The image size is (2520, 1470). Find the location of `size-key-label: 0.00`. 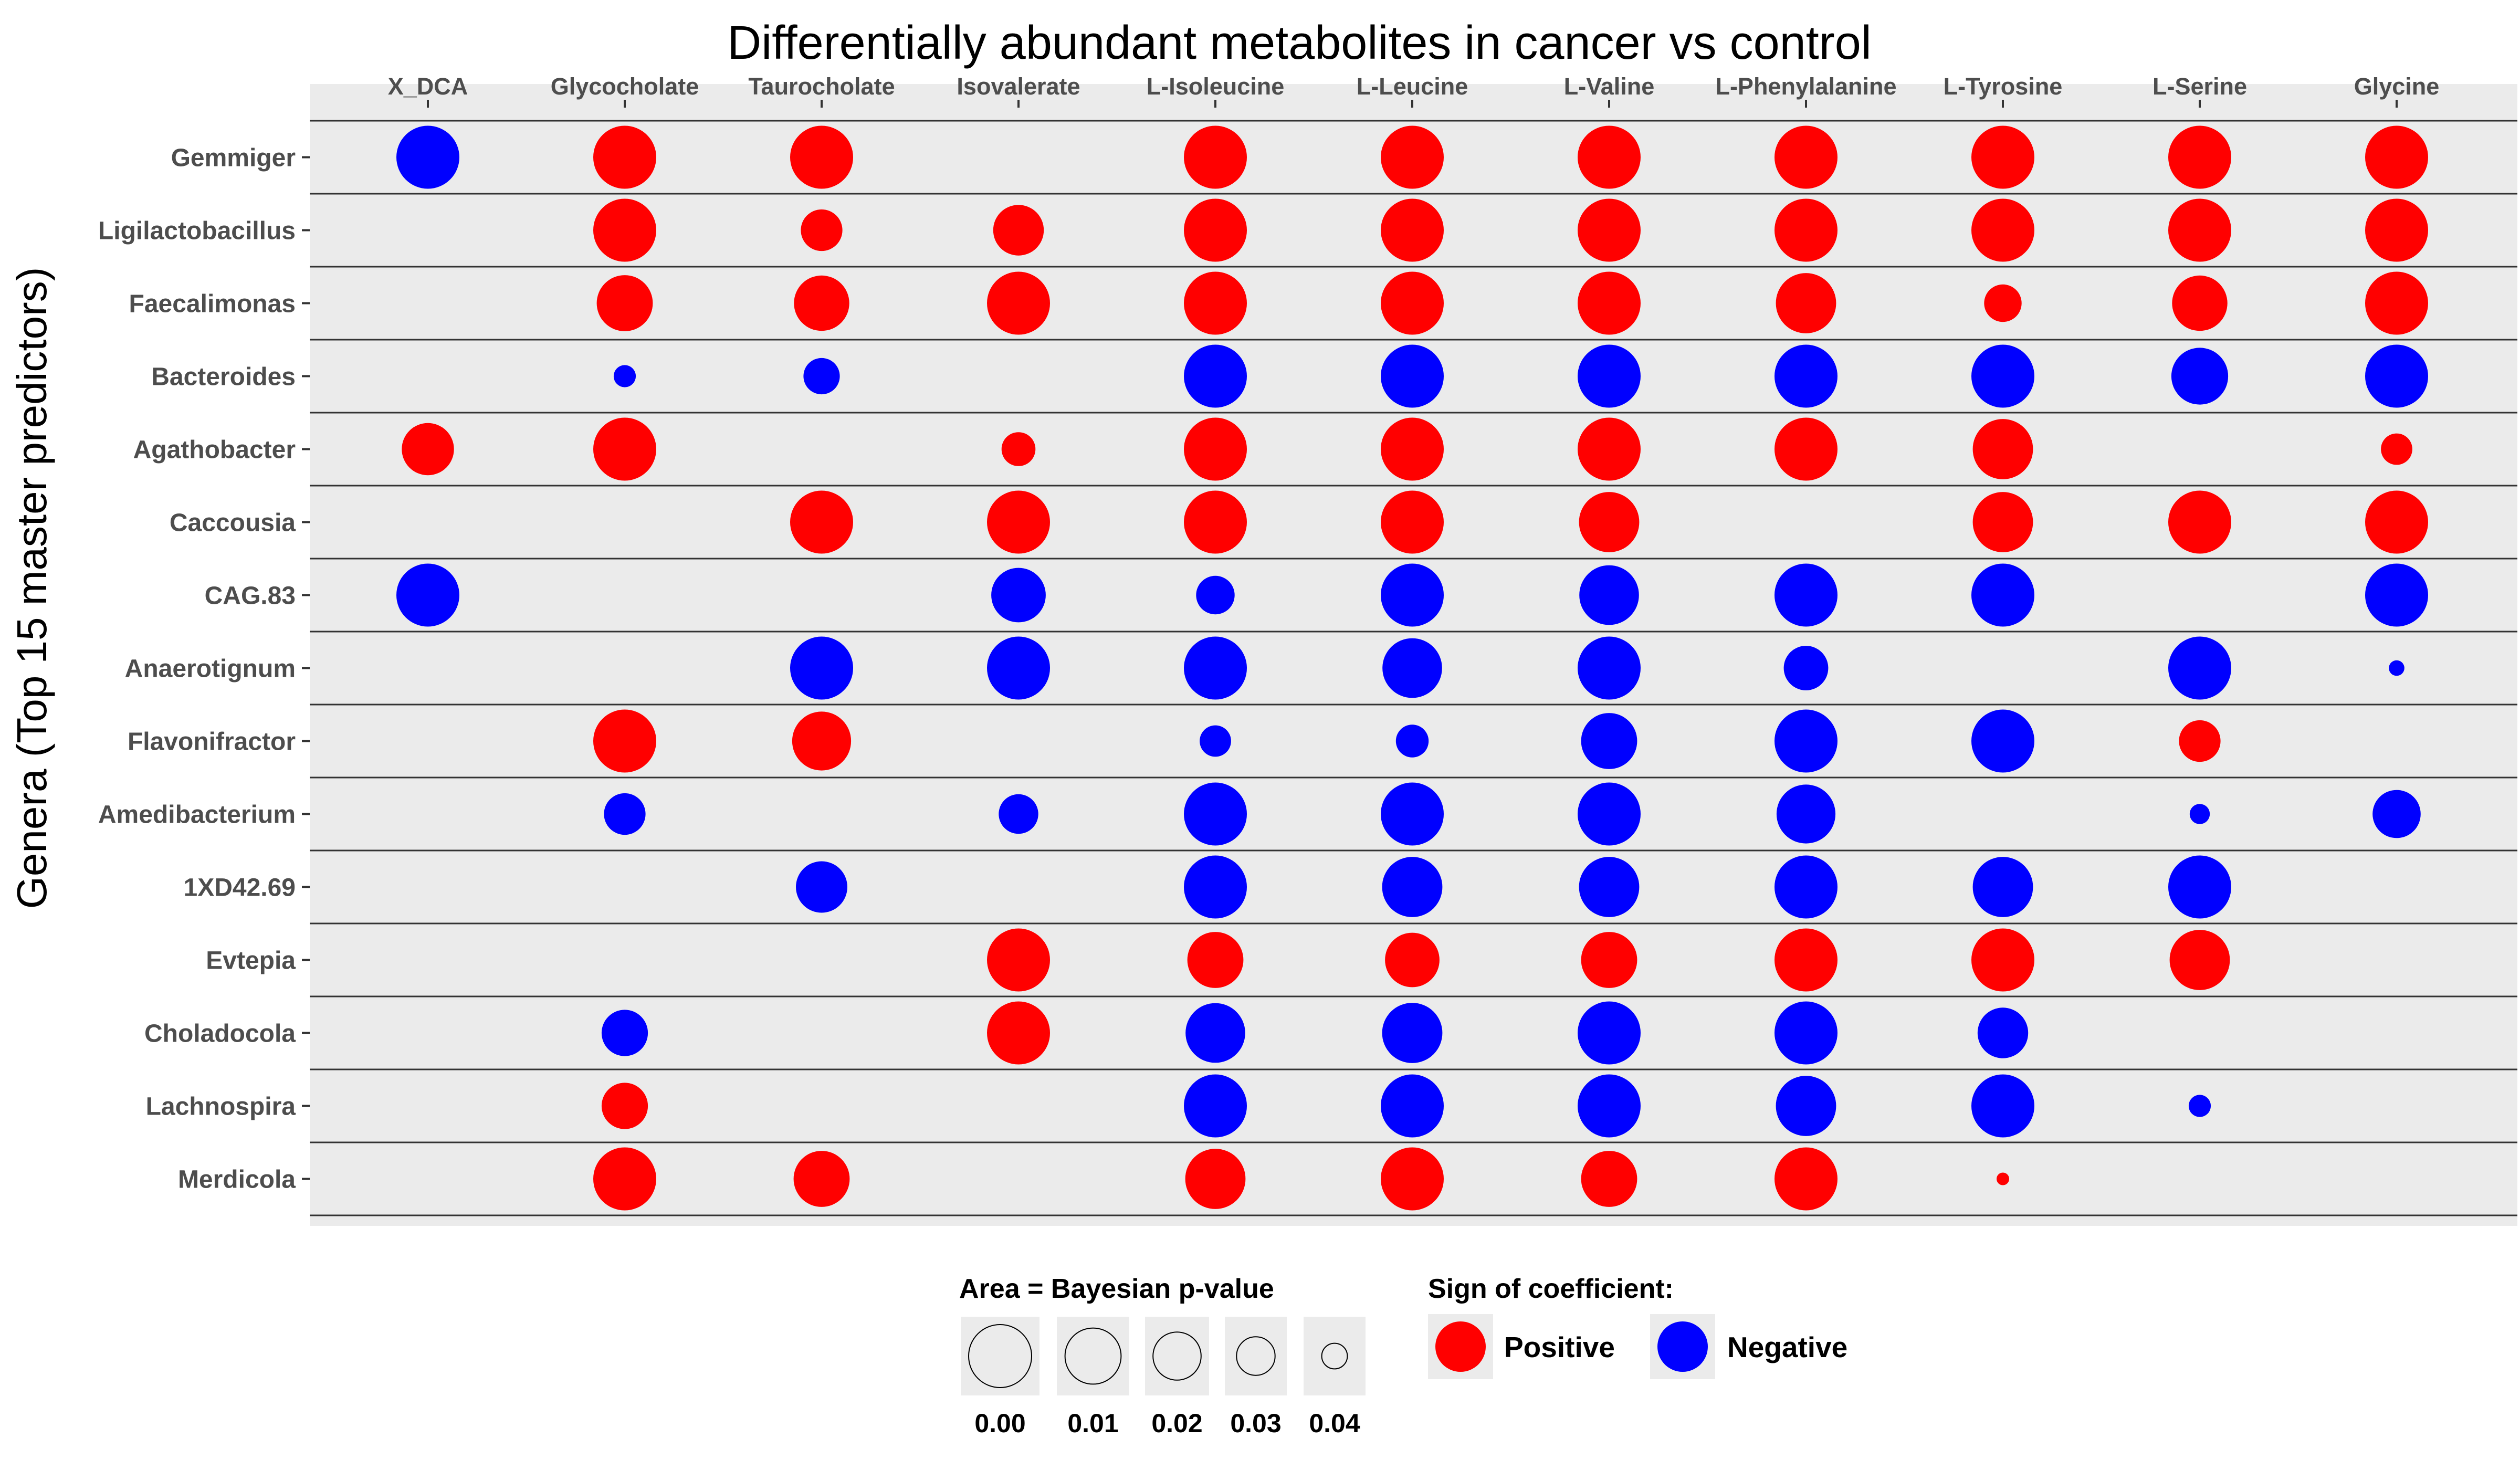

size-key-label: 0.00 is located at coordinates (999, 1423).